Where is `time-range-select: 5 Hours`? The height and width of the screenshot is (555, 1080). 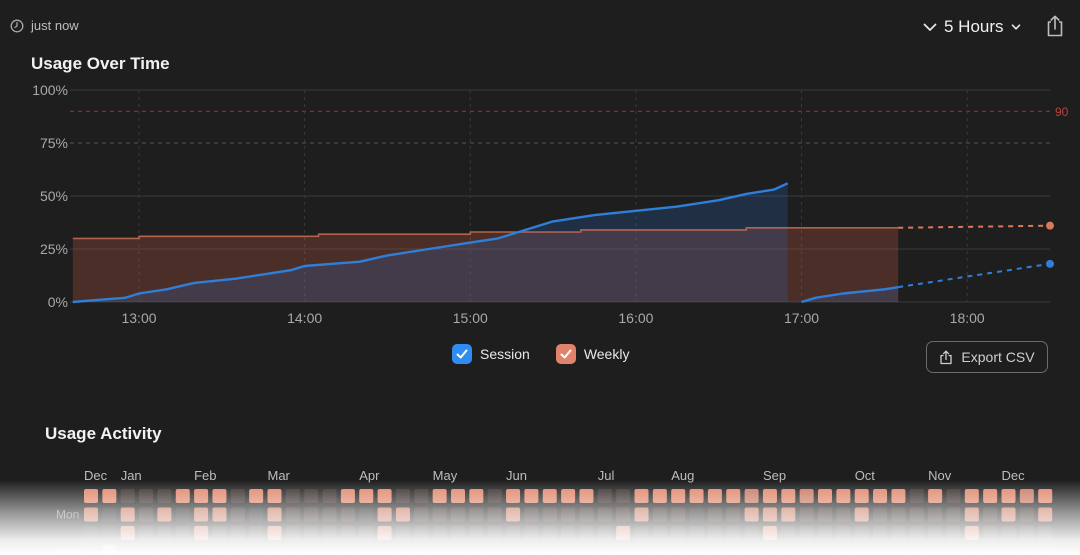
time-range-select: 5 Hours is located at coordinates (972, 27).